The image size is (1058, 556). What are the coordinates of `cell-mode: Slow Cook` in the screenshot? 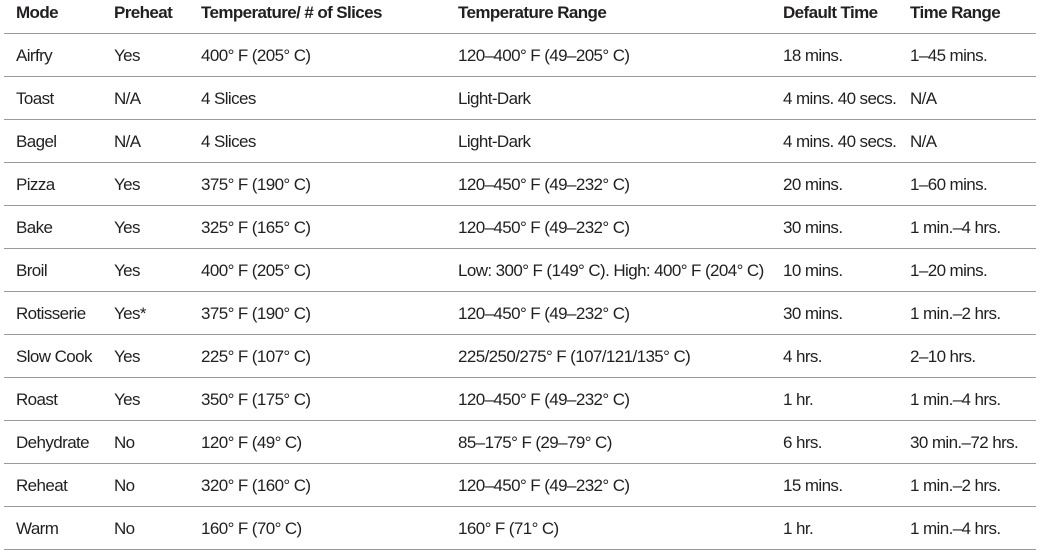 It's located at (53, 356).